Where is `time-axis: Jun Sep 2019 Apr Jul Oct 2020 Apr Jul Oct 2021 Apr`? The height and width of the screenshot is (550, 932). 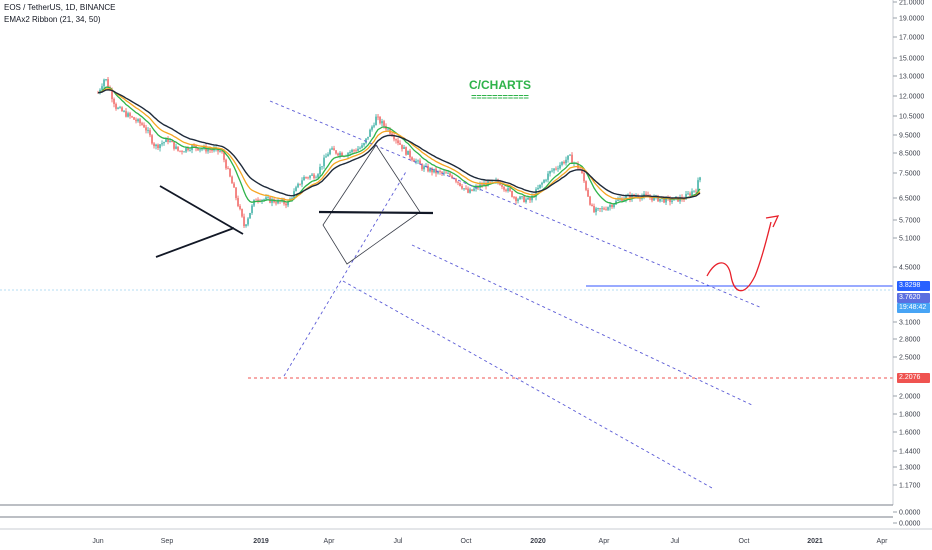
time-axis: Jun Sep 2019 Apr Jul Oct 2020 Apr Jul Oct 2021 Apr is located at coordinates (490, 541).